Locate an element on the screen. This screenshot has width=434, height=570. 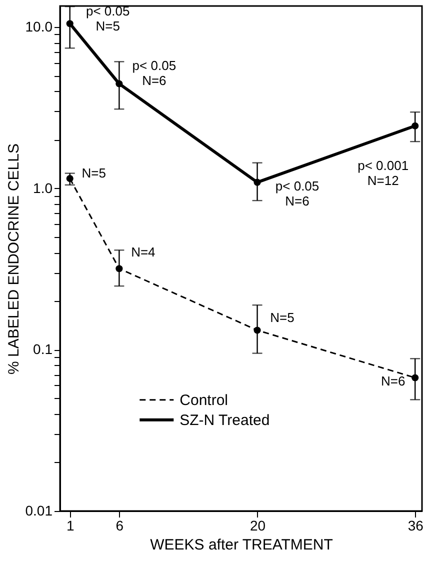
y-tick-label: 0.1 is located at coordinates (43, 349).